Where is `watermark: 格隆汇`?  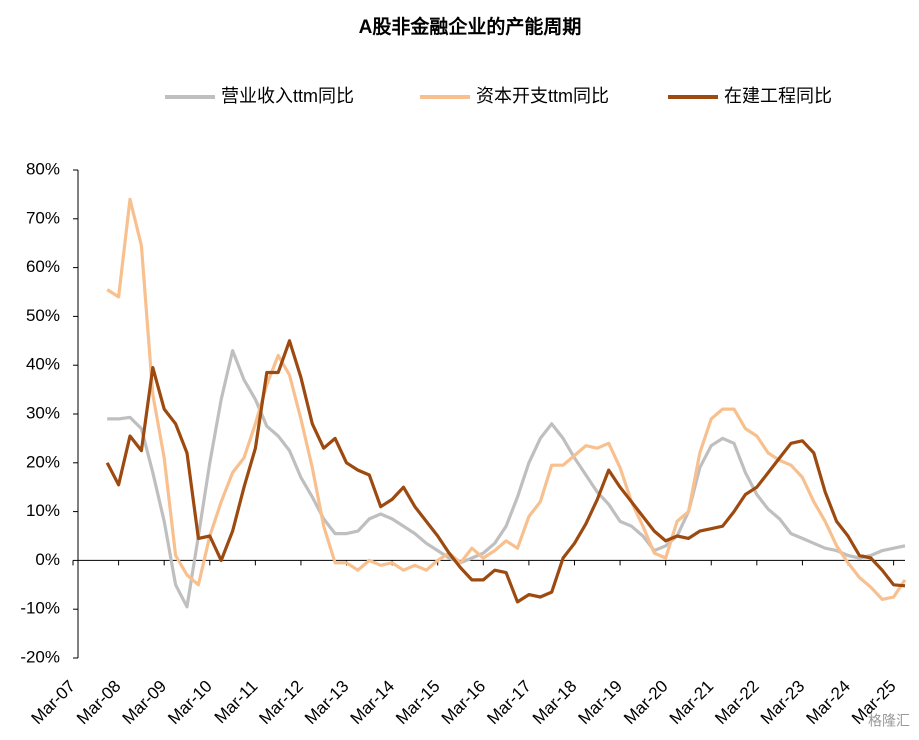
watermark: 格隆汇 is located at coordinates (889, 721).